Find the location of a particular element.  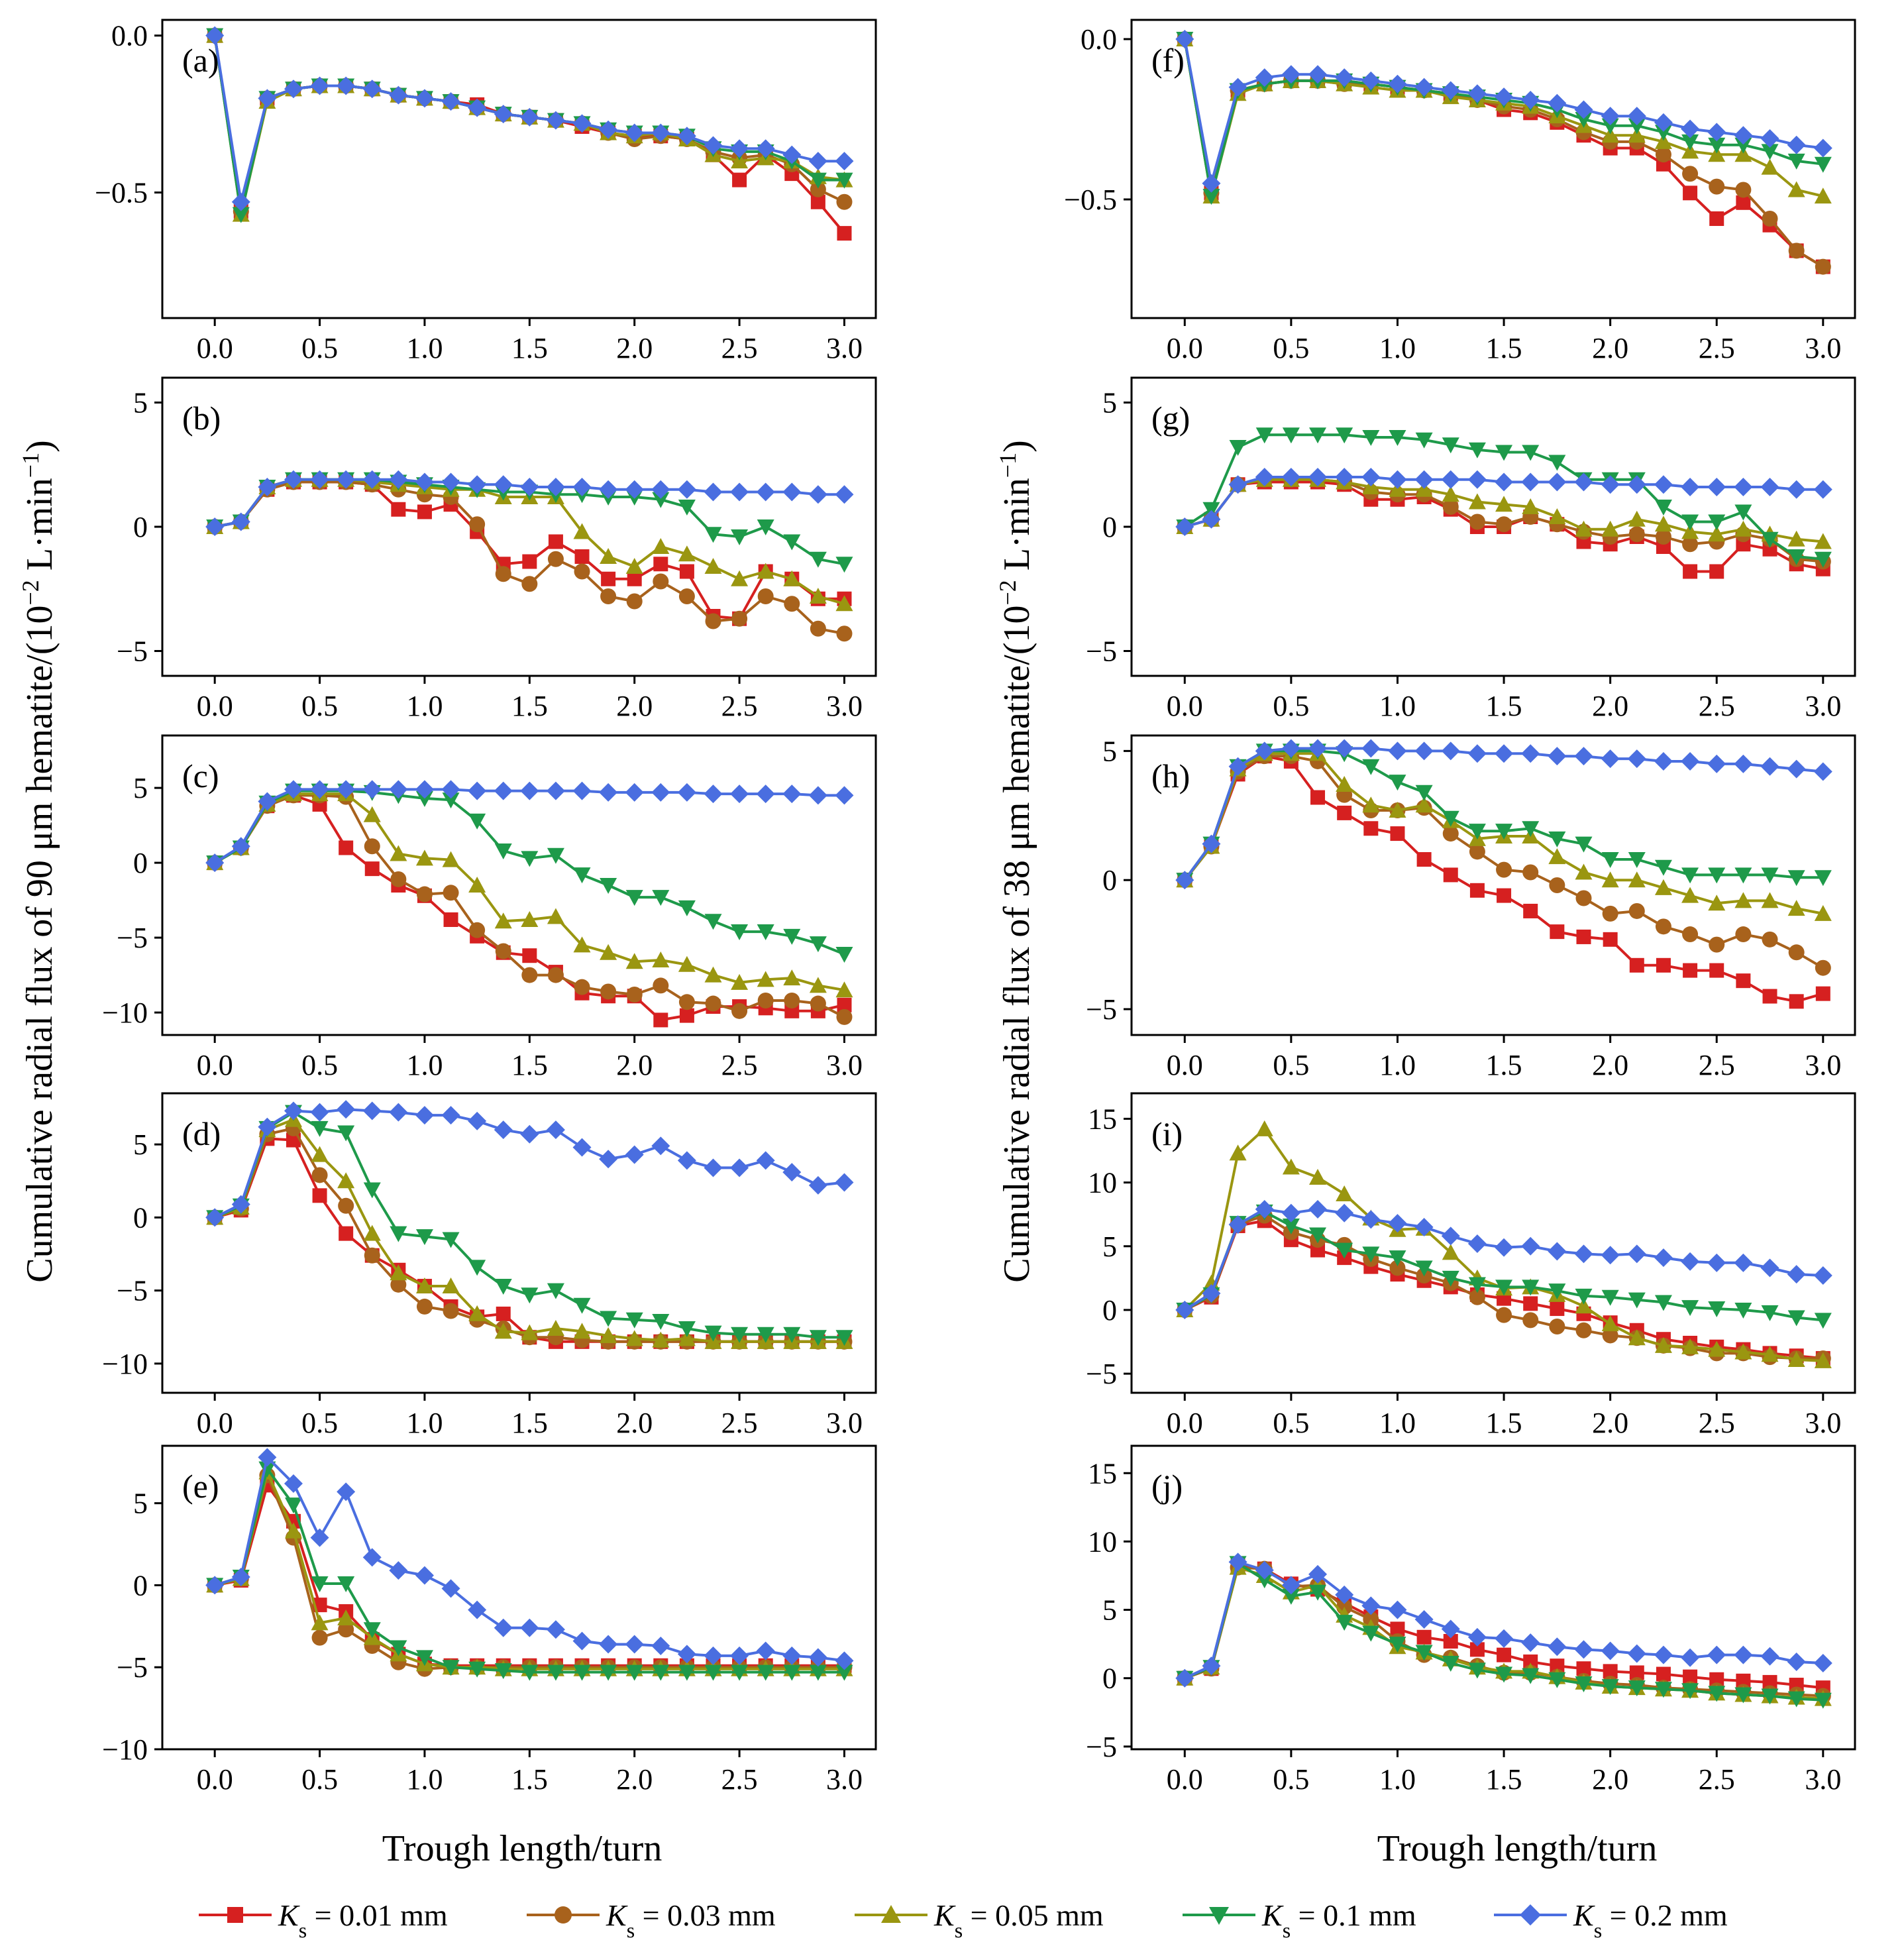

x-tick-label: 1.5 is located at coordinates (529, 1779).